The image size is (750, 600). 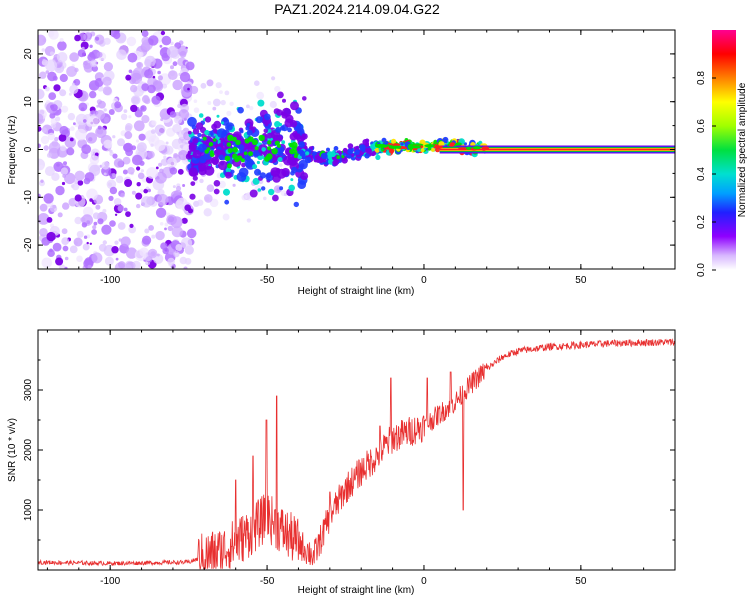 I want to click on x-tick-label: -100, so click(x=110, y=581).